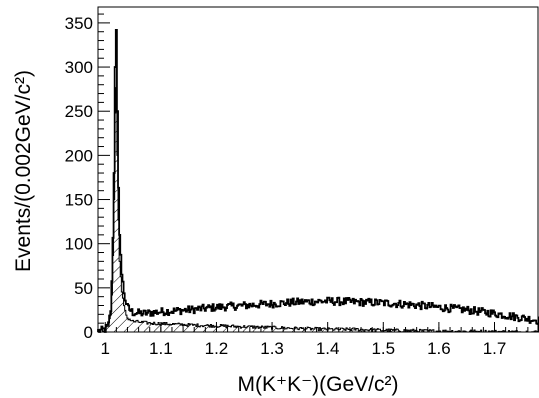 The height and width of the screenshot is (398, 539). I want to click on y-tick-label: 50, so click(83, 288).